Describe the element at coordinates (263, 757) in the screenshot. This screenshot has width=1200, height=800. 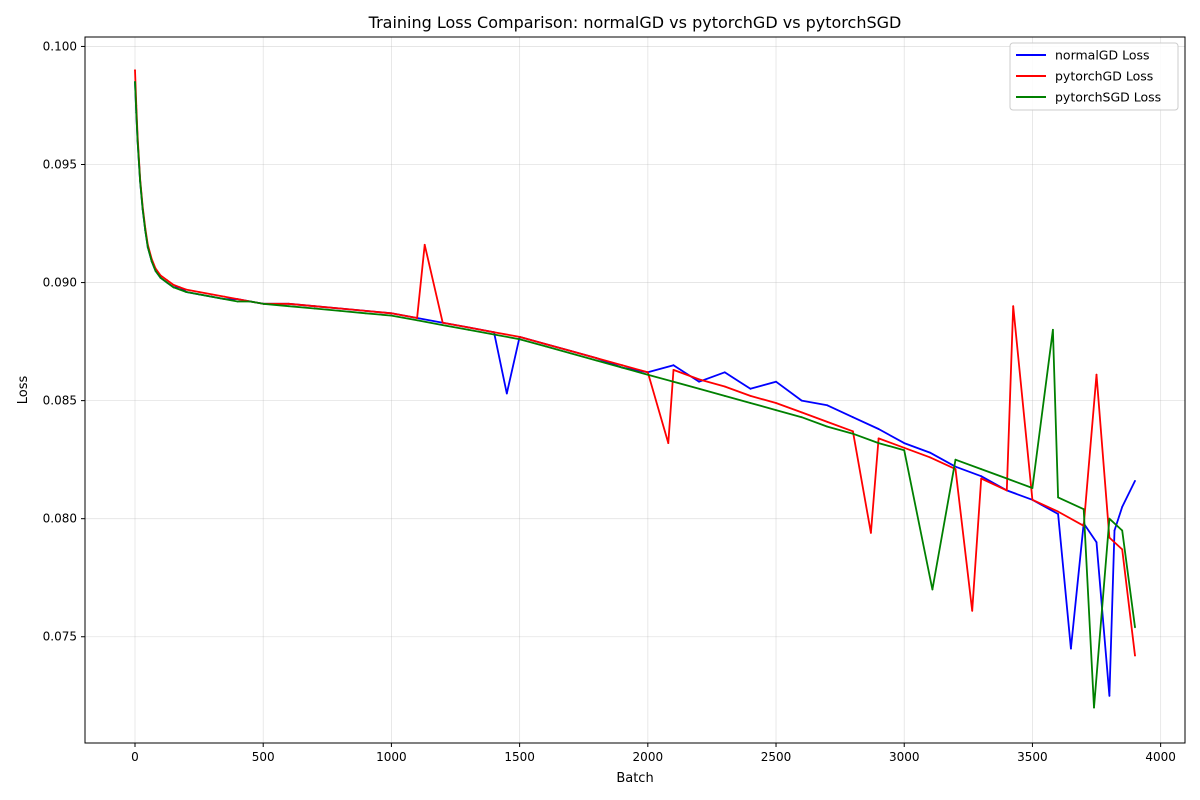
I see `x-tick-label: 500` at that location.